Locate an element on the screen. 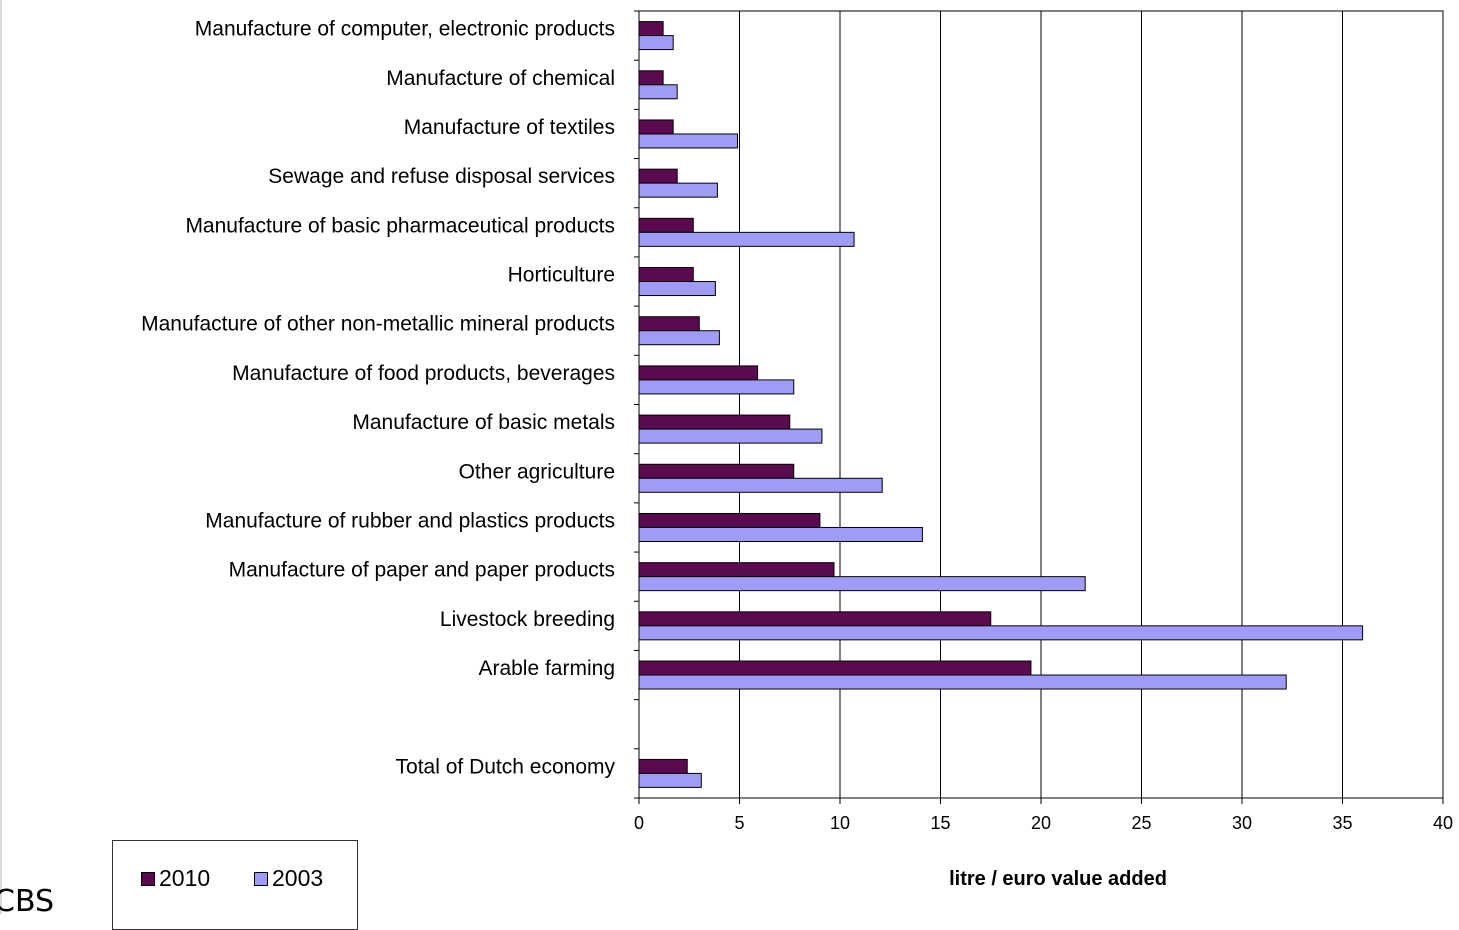 The image size is (1459, 930). category-label-3: Sewage and refuse disposal services is located at coordinates (441, 176).